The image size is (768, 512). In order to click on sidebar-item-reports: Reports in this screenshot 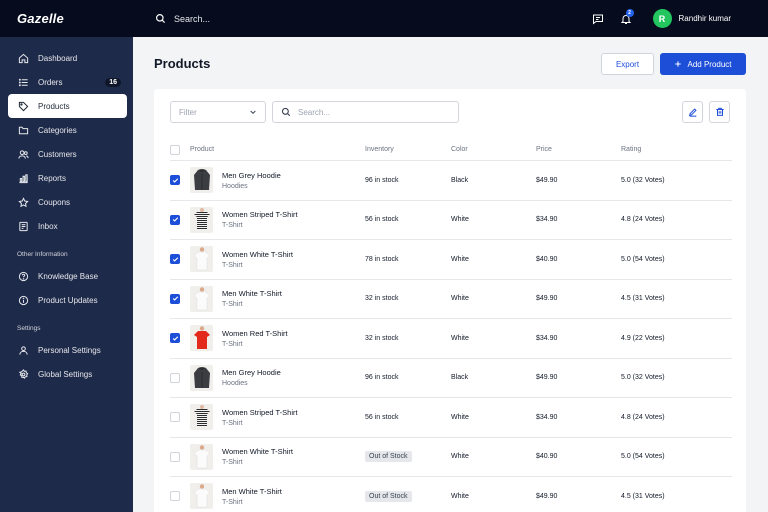, I will do `click(67, 178)`.